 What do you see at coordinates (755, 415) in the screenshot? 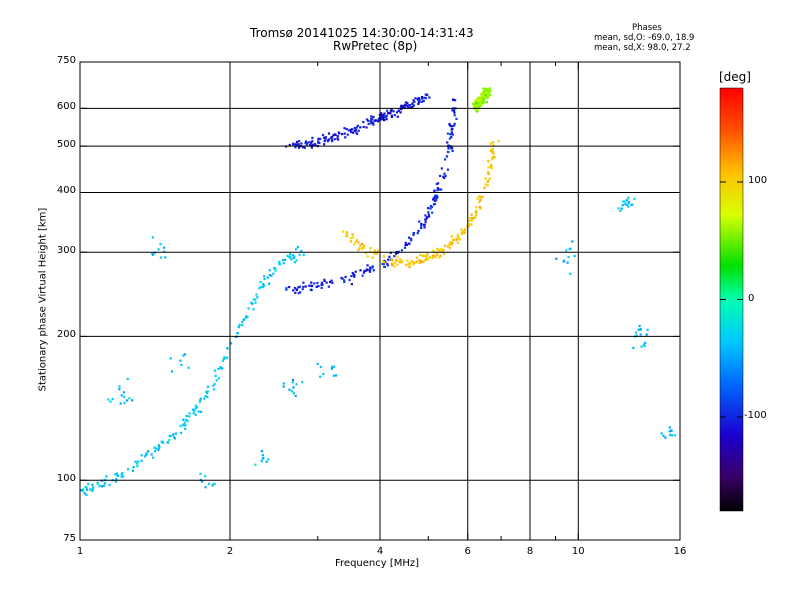
I see `colorbar-tick-label: -100` at bounding box center [755, 415].